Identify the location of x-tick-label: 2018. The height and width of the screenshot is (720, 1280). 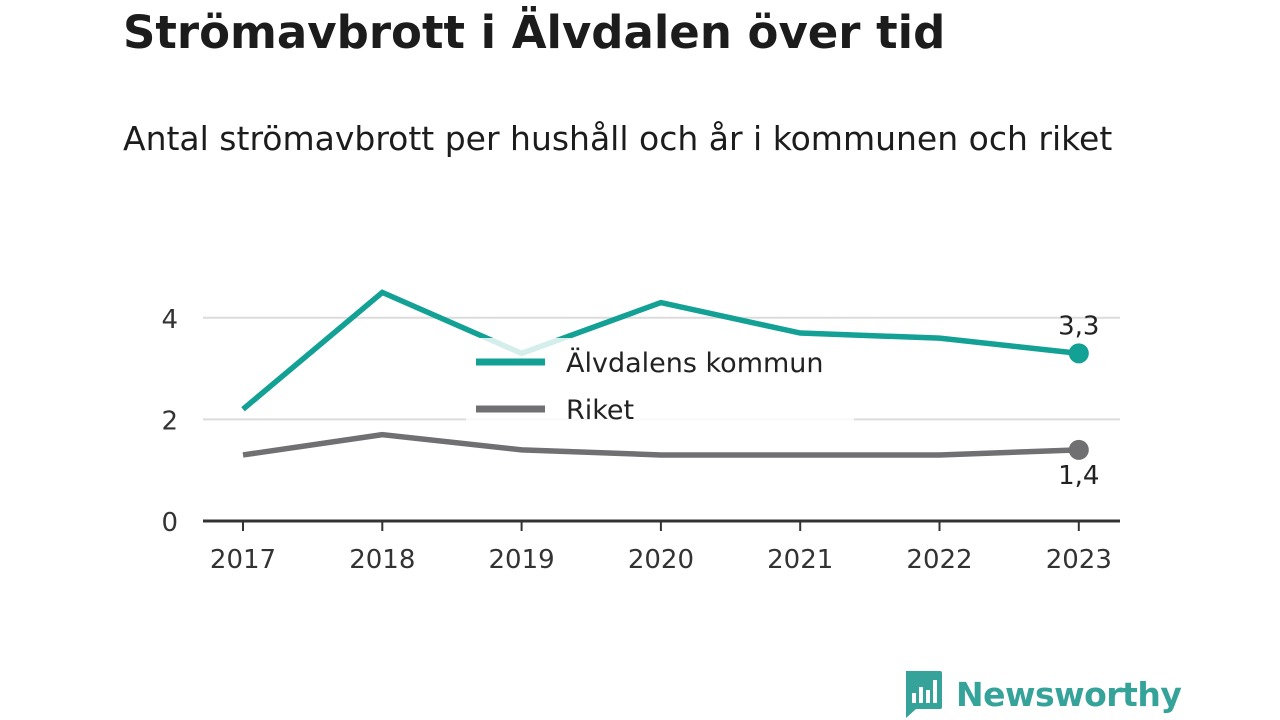
(382, 560).